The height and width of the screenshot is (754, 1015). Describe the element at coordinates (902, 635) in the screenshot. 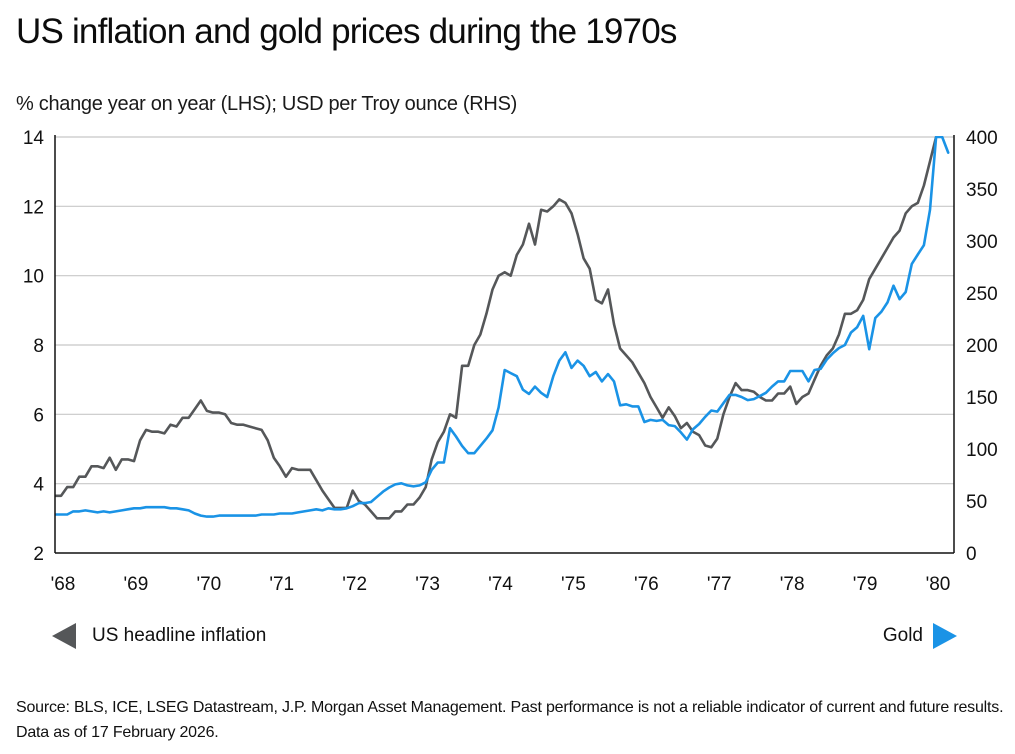

I see `legend-gold-label: Gold` at that location.